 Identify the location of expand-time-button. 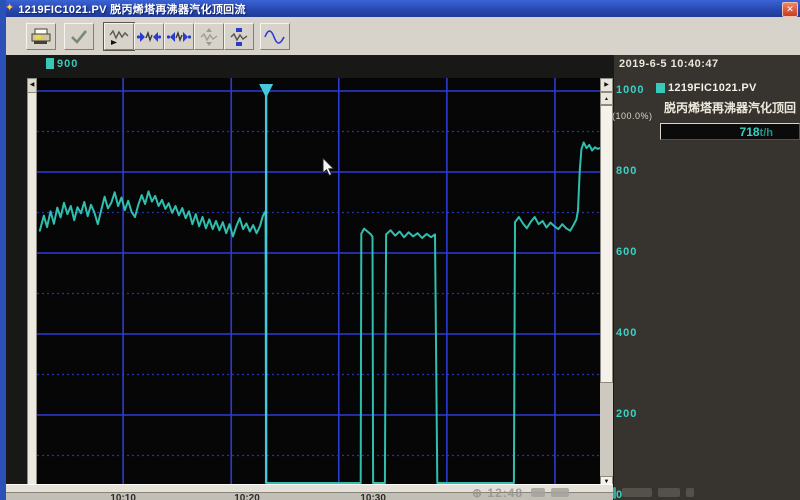
(179, 36).